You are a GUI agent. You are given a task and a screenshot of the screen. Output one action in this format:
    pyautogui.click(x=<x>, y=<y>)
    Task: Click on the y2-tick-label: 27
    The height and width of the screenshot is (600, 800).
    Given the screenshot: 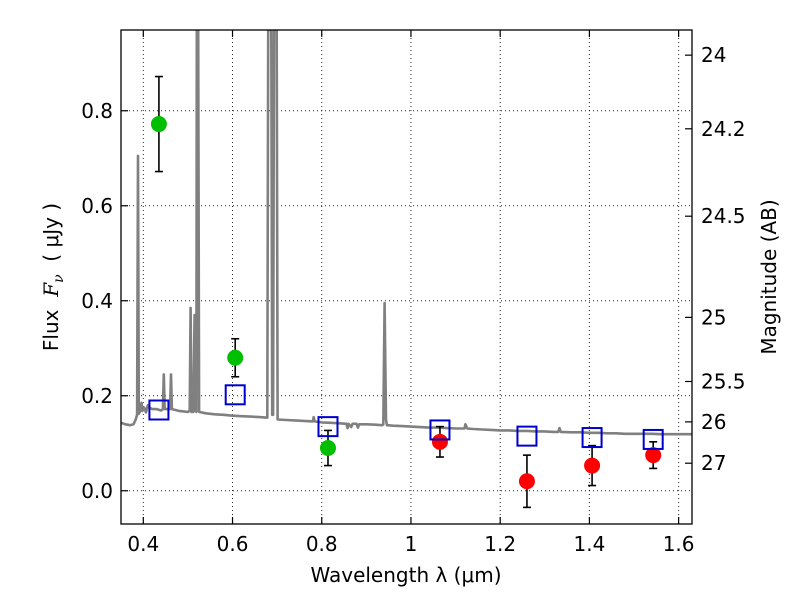 What is the action you would take?
    pyautogui.click(x=713, y=463)
    